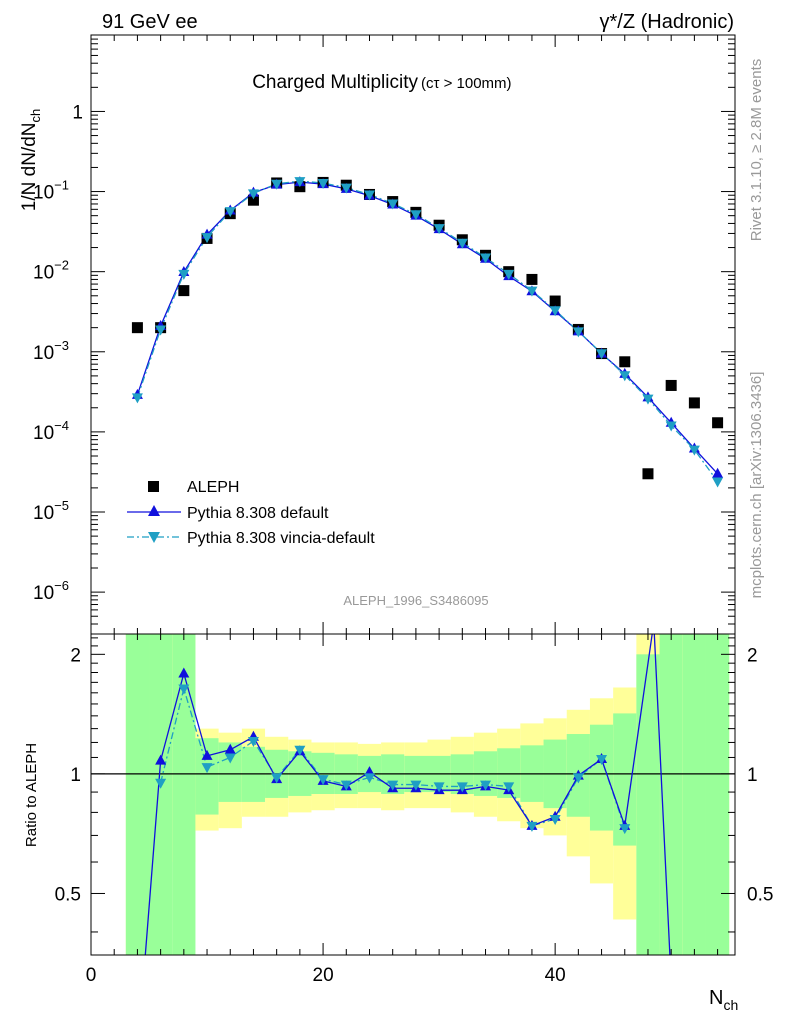  Describe the element at coordinates (213, 487) in the screenshot. I see `legend-aleph-label: ALEPH` at that location.